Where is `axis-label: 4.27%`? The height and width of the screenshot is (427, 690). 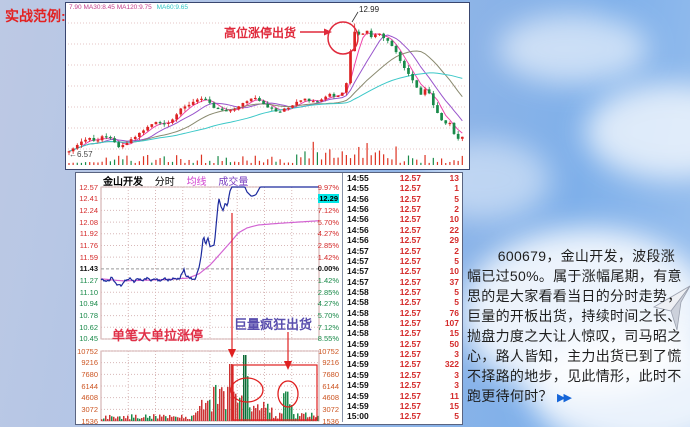 axis-label: 4.27% is located at coordinates (328, 234).